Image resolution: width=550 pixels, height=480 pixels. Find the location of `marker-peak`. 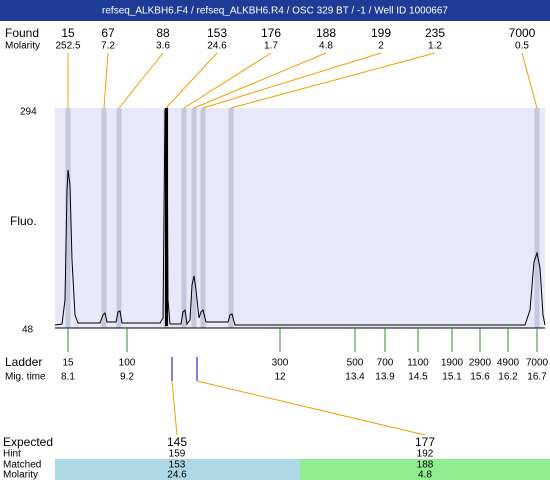

marker-peak is located at coordinates (166, 217).